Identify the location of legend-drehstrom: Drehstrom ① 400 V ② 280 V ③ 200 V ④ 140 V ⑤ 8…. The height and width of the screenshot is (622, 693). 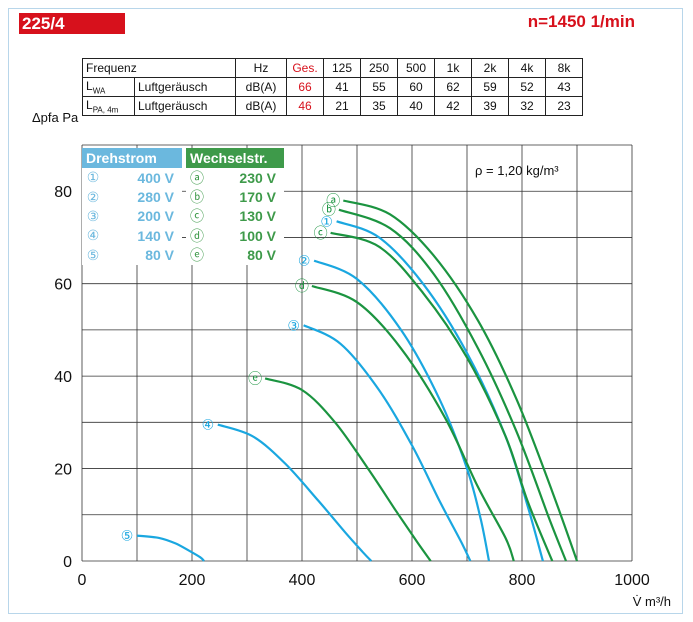
(132, 206).